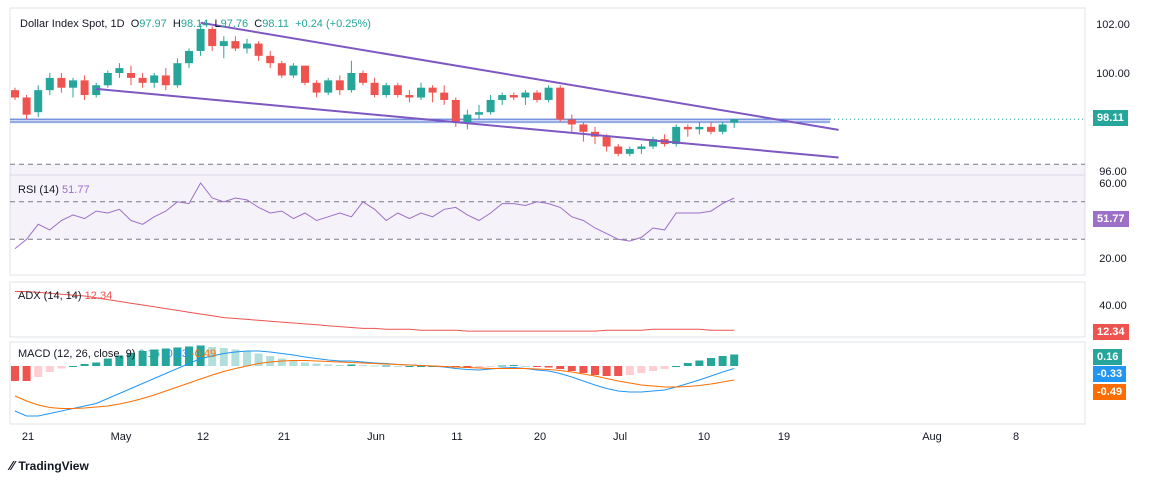 The height and width of the screenshot is (485, 1154). I want to click on close-value: 98.11, so click(275, 24).